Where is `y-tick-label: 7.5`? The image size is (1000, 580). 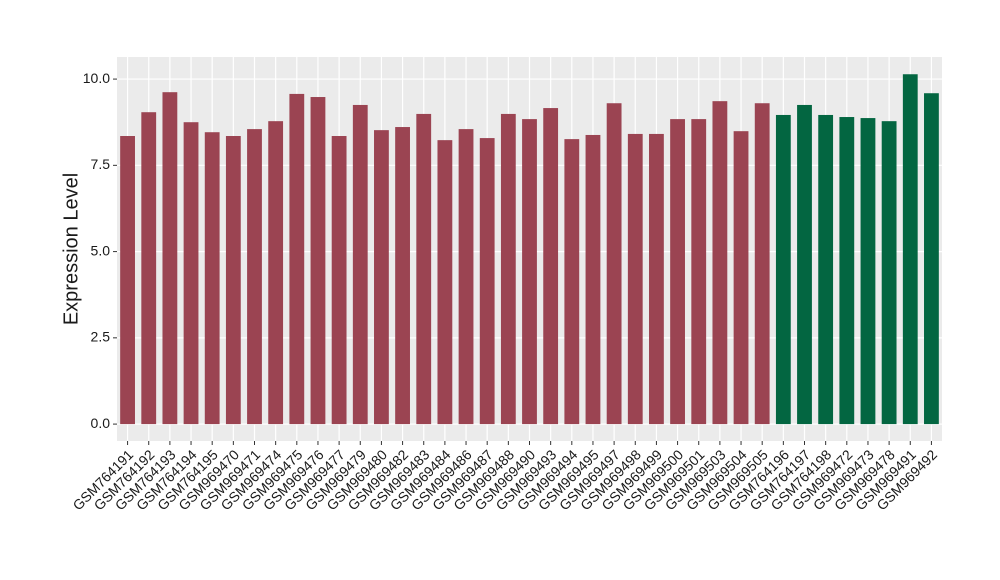 y-tick-label: 7.5 is located at coordinates (101, 164).